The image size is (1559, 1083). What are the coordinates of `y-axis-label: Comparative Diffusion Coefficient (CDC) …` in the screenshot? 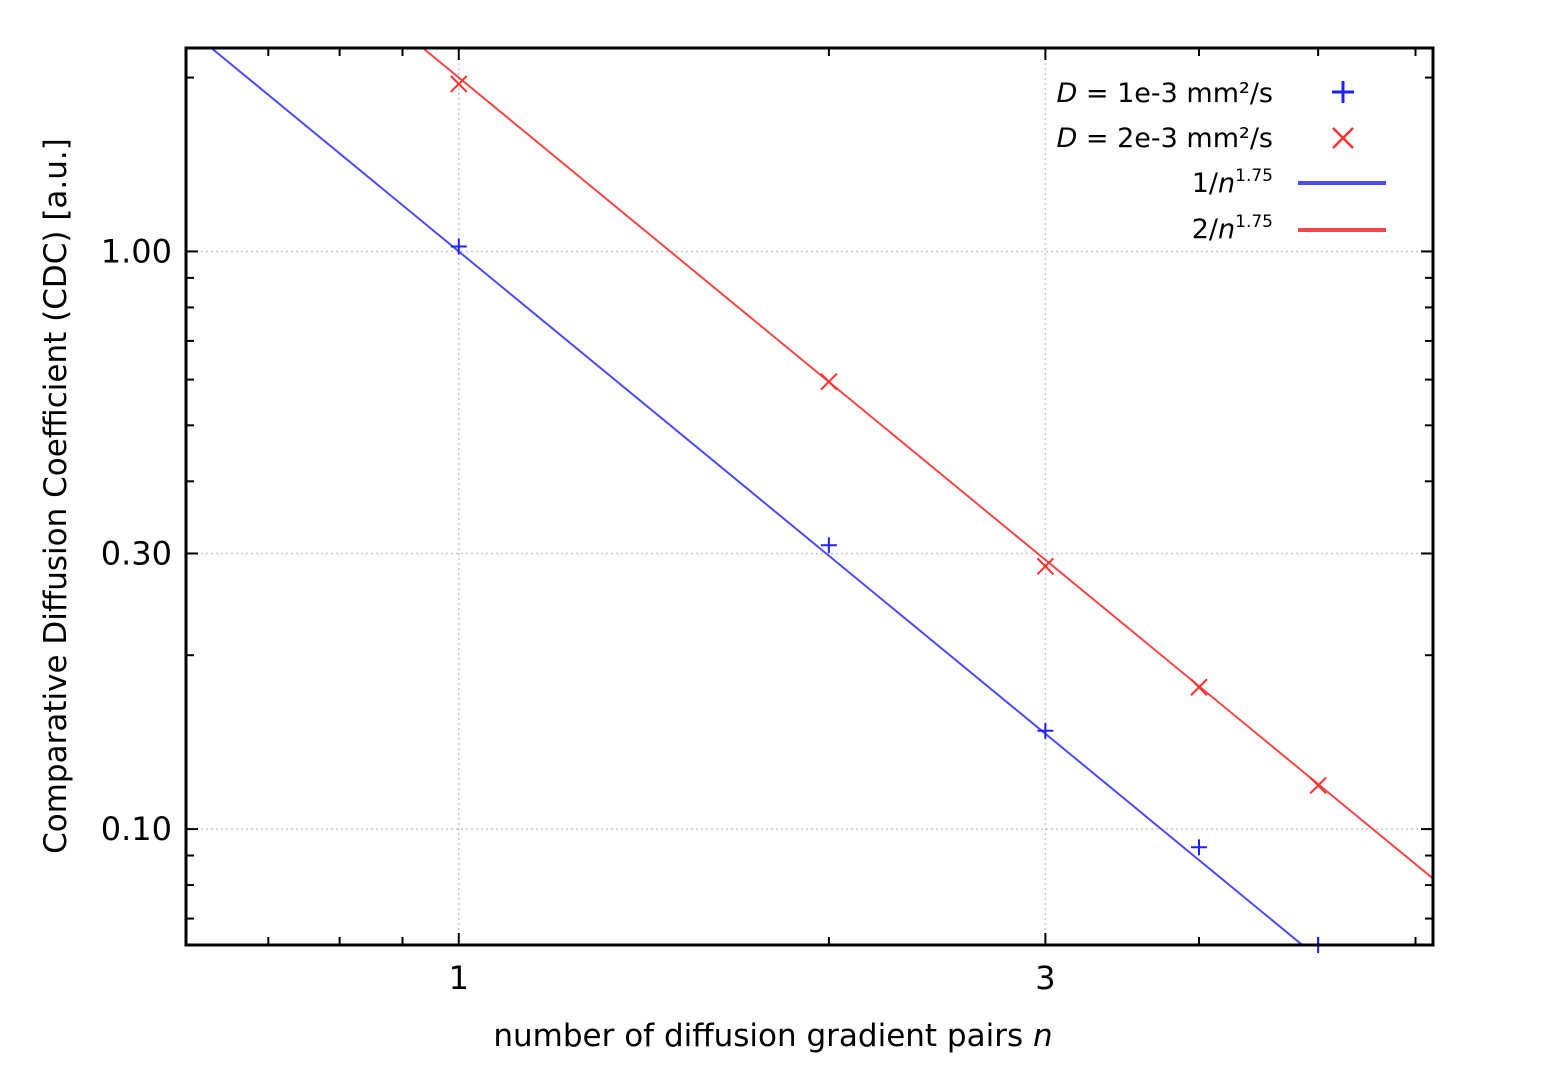 It's located at (56, 496).